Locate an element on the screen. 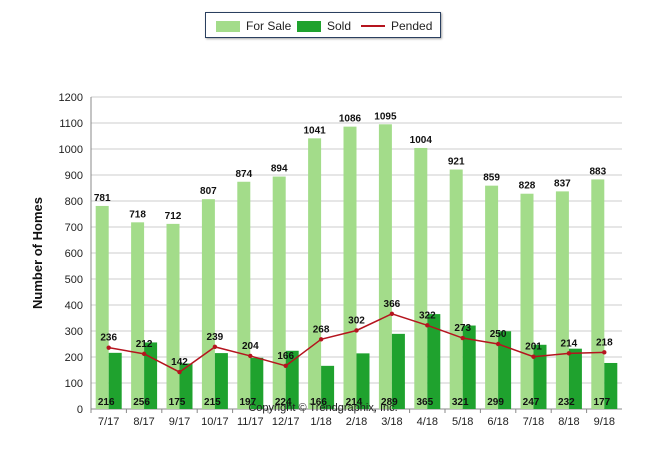 The image size is (646, 474). legend-item-sold: Sold is located at coordinates (324, 26).